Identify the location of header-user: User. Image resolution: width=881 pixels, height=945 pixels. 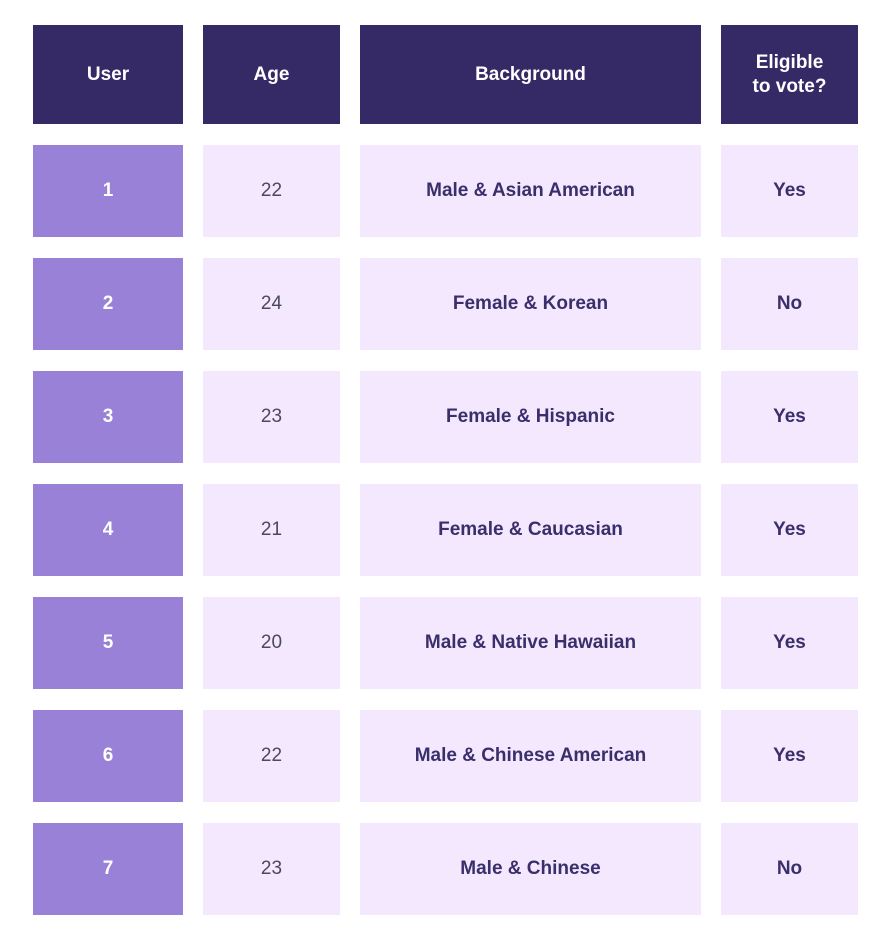
(108, 74).